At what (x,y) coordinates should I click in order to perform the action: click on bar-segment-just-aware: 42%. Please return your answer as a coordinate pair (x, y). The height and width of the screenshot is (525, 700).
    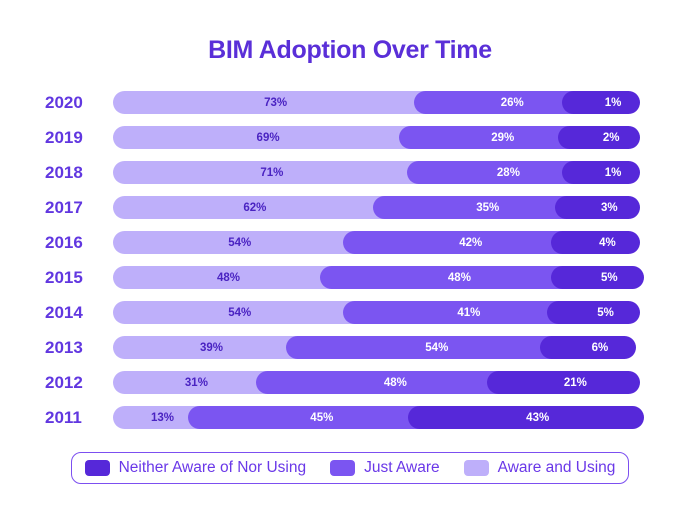
    Looking at the image, I should click on (458, 242).